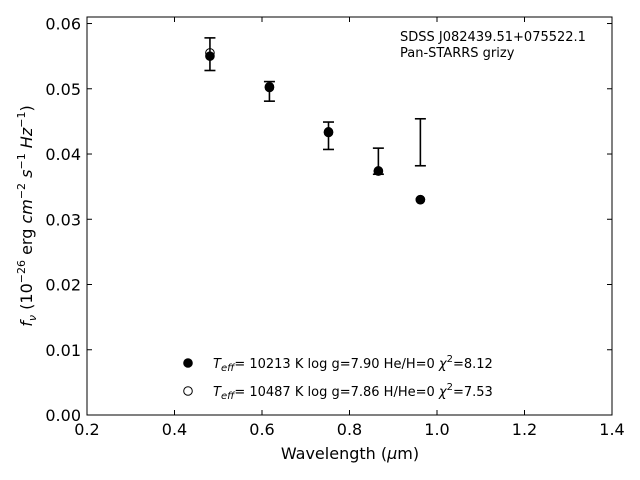 The image size is (640, 480). What do you see at coordinates (493, 37) in the screenshot?
I see `annotation-line-1: SDSS J082439.51+075522.1` at bounding box center [493, 37].